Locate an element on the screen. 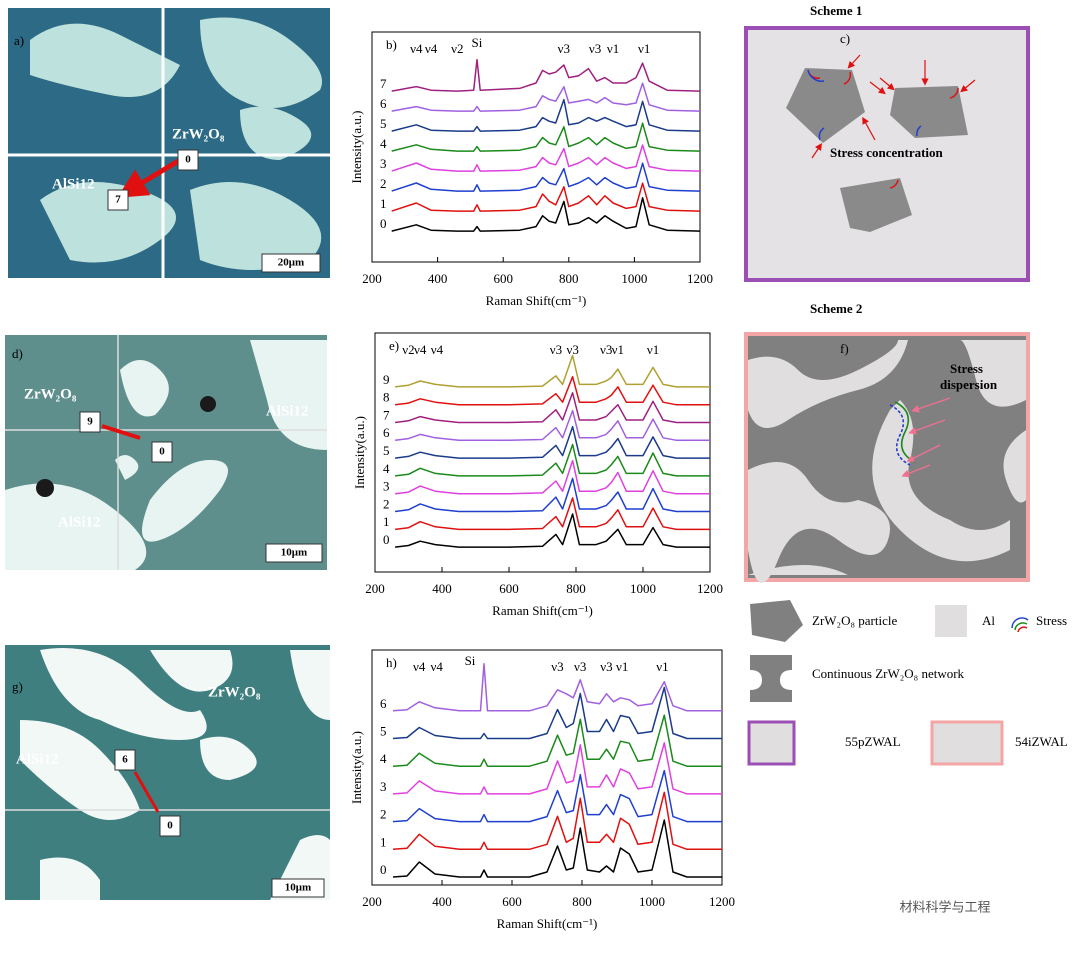  legend-label: Al is located at coordinates (988, 620).